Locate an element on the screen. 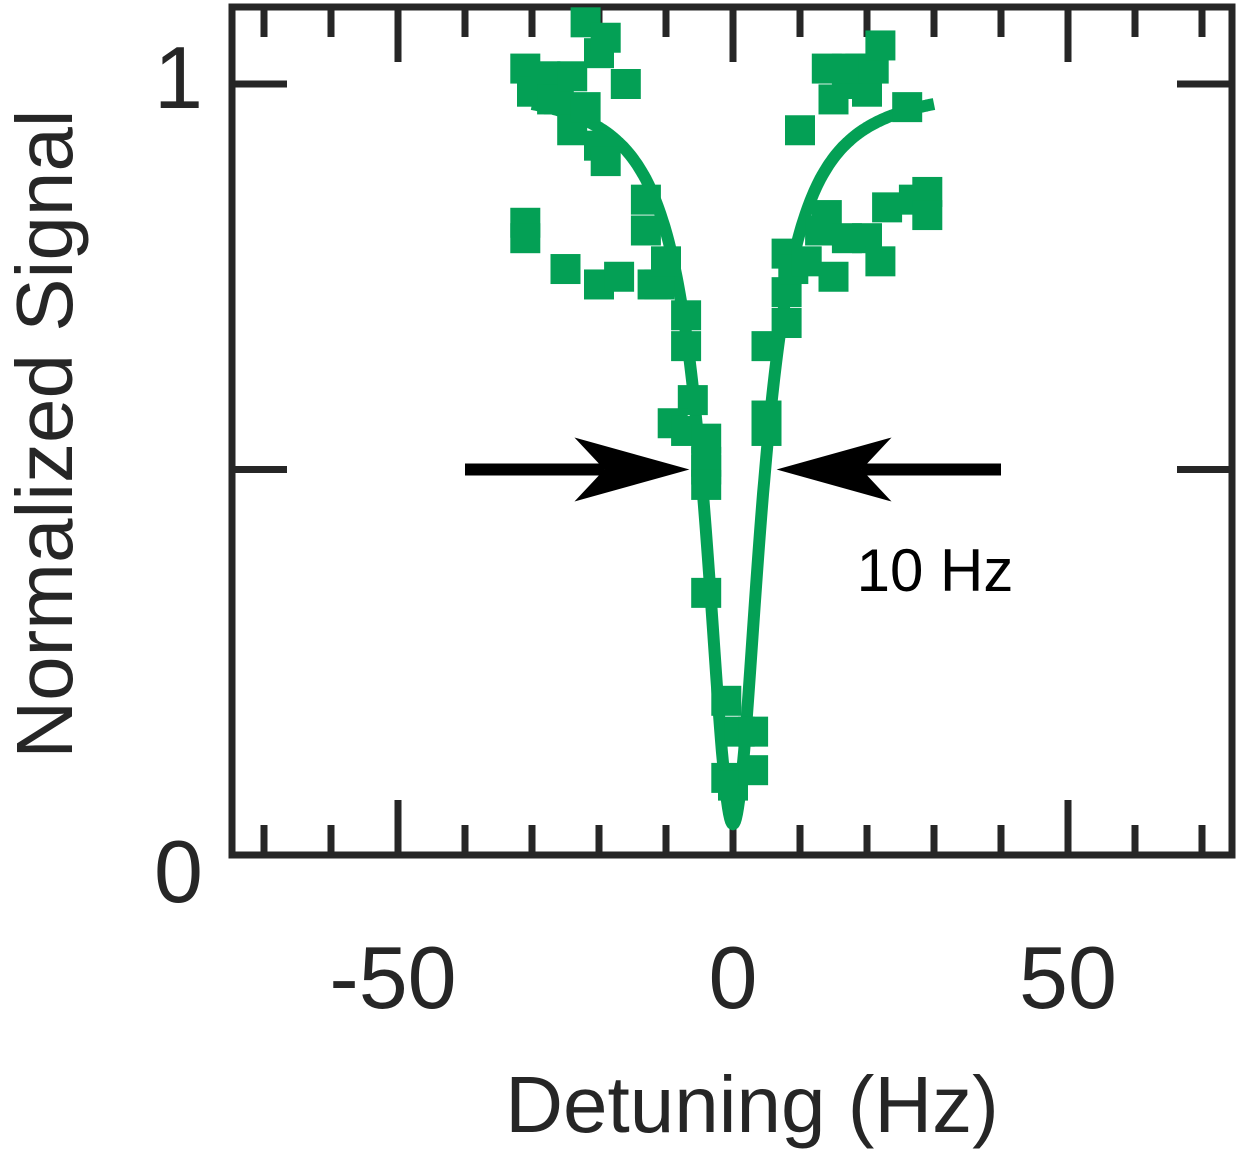  arrow-right-icon is located at coordinates (632, 469).